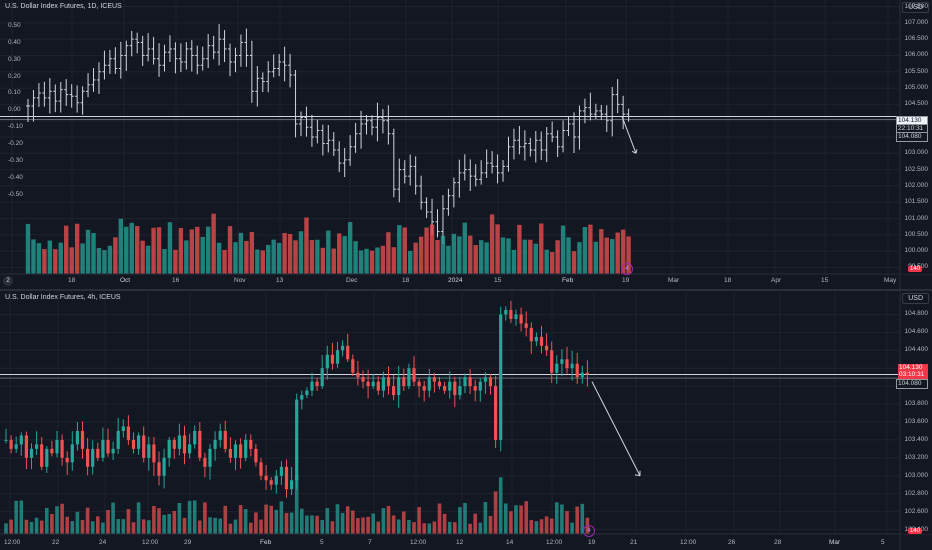 The image size is (932, 550). I want to click on time-label: 22, so click(56, 542).